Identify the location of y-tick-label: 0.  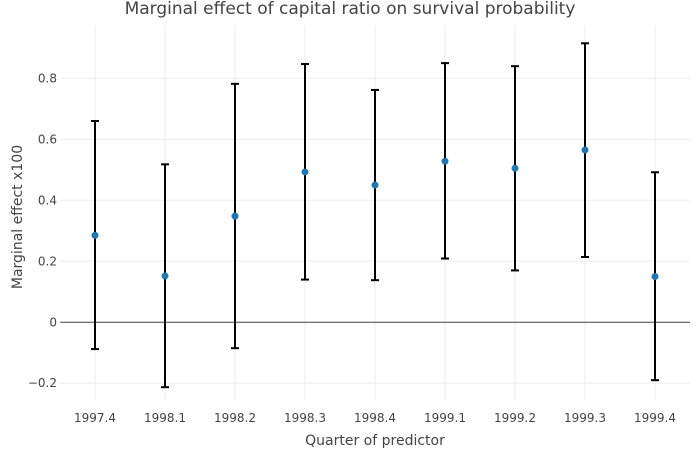
(53, 322).